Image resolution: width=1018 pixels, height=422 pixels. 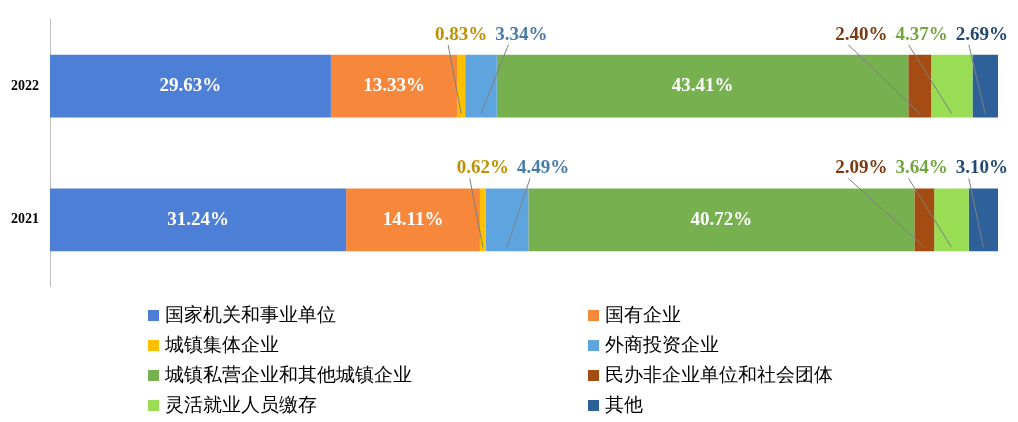 What do you see at coordinates (250, 314) in the screenshot?
I see `legend-label: 国家机关和事业单位` at bounding box center [250, 314].